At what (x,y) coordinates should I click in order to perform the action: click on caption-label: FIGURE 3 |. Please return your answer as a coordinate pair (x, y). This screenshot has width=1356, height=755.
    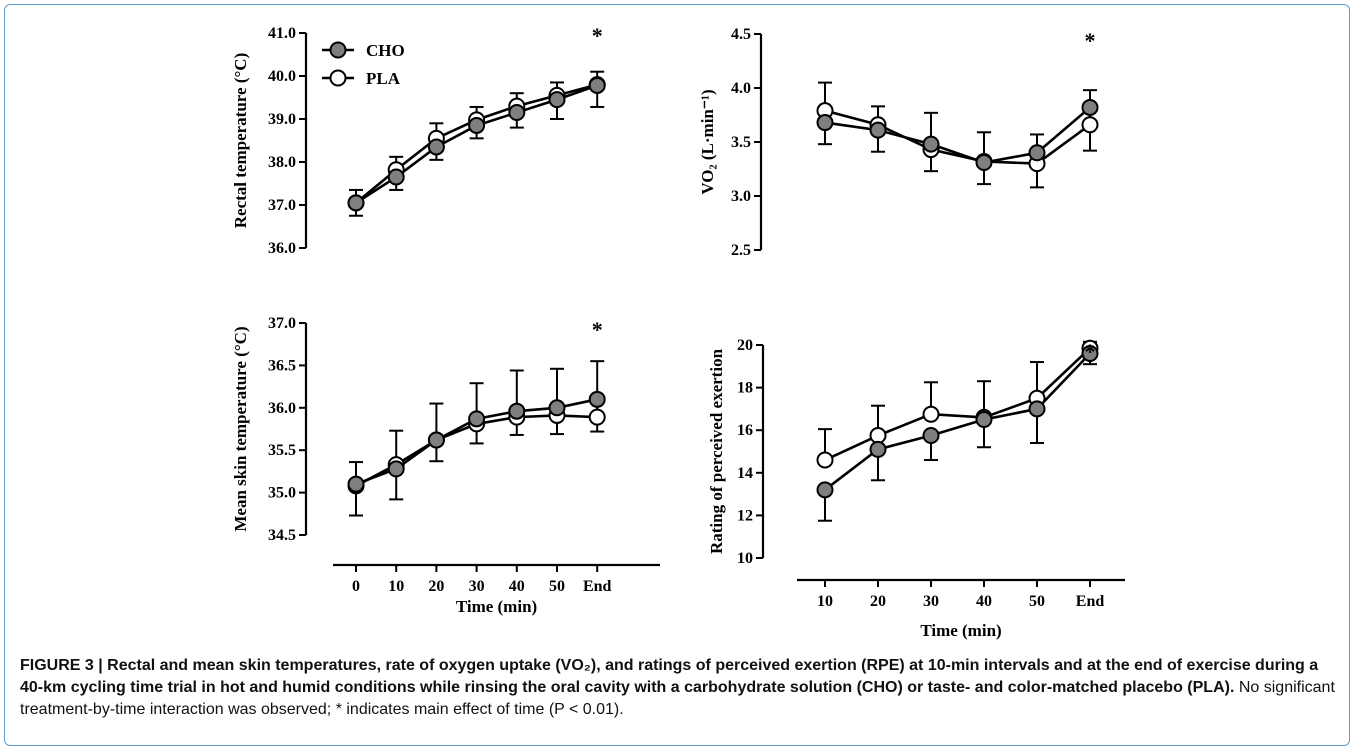
    Looking at the image, I should click on (61, 665).